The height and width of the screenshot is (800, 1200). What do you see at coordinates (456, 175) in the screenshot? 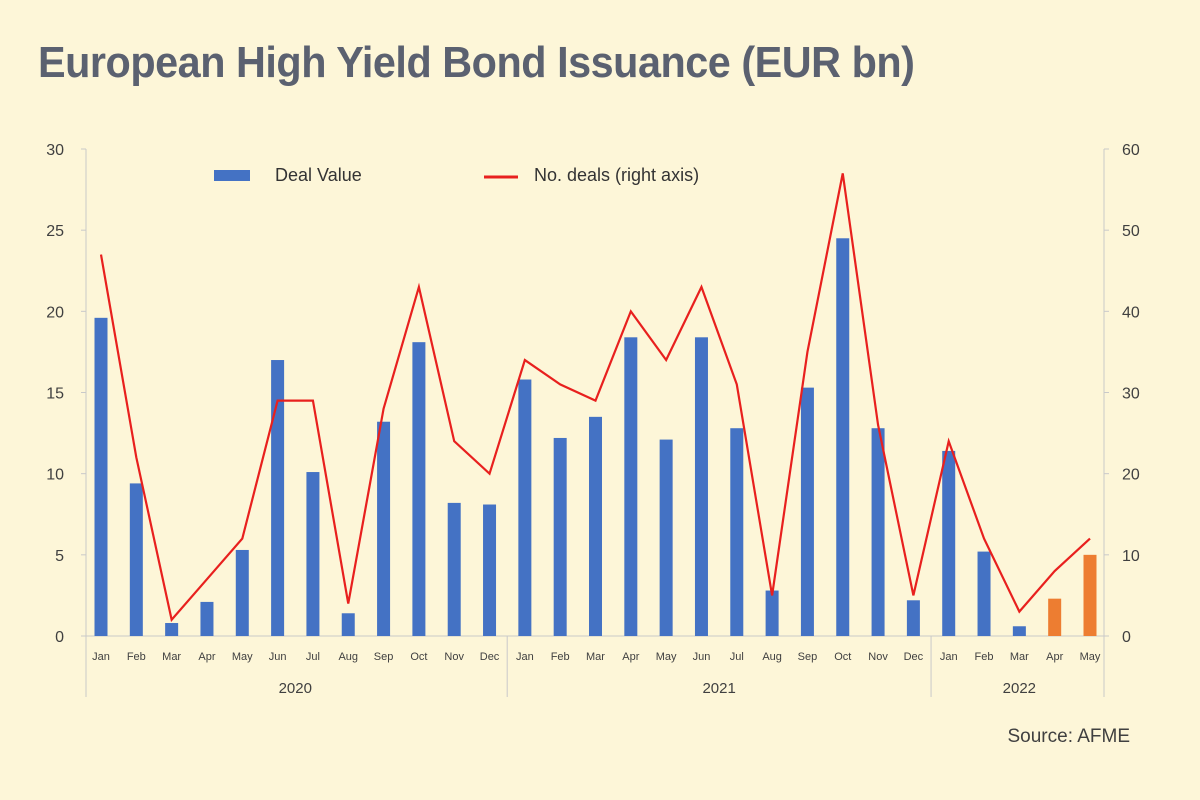
I see `legend: Deal Value No. deals (right axis)` at bounding box center [456, 175].